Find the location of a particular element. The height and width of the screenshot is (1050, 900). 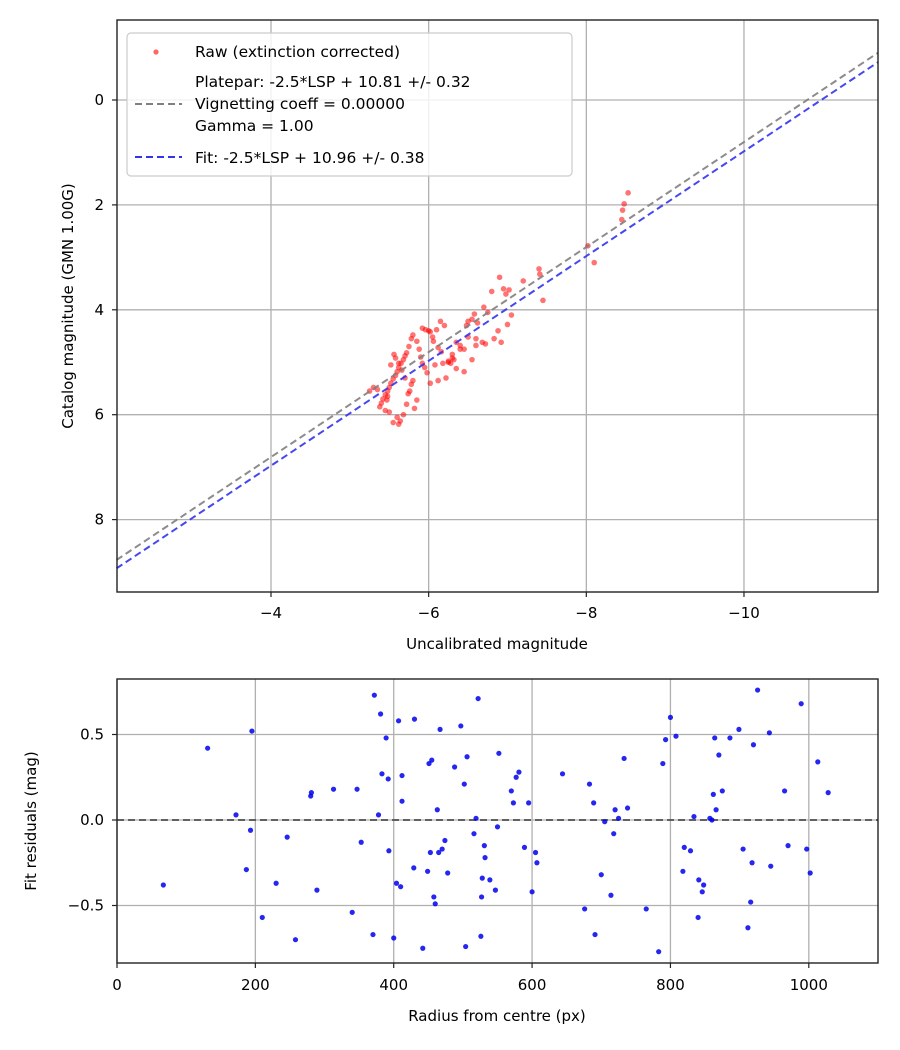

top-y-tick-label: 0 is located at coordinates (99, 100).